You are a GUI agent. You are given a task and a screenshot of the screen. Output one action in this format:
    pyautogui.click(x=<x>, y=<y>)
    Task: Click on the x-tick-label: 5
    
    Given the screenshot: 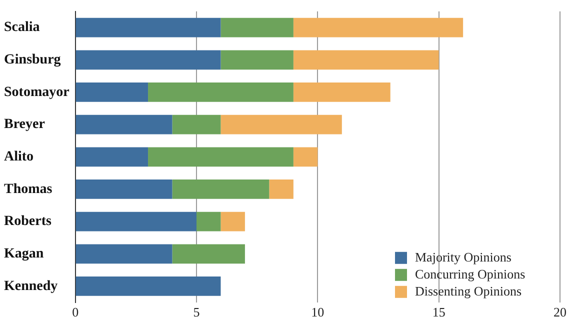 What is the action you would take?
    pyautogui.click(x=196, y=312)
    